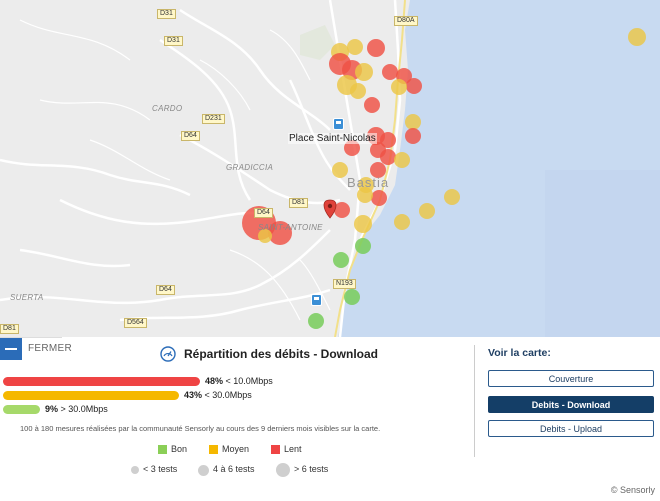 The image size is (660, 501). I want to click on road-label: N193, so click(344, 284).